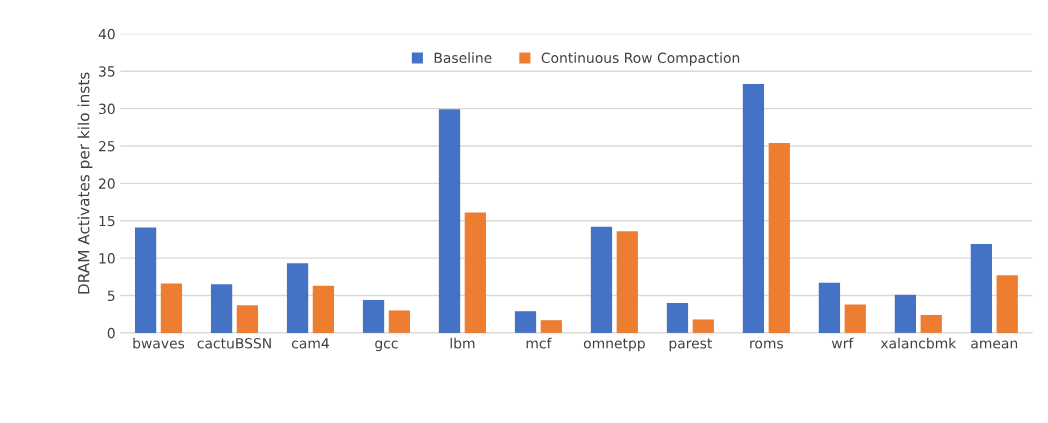 Image resolution: width=1048 pixels, height=423 pixels. Describe the element at coordinates (463, 58) in the screenshot. I see `legend-label: Baseline` at that location.